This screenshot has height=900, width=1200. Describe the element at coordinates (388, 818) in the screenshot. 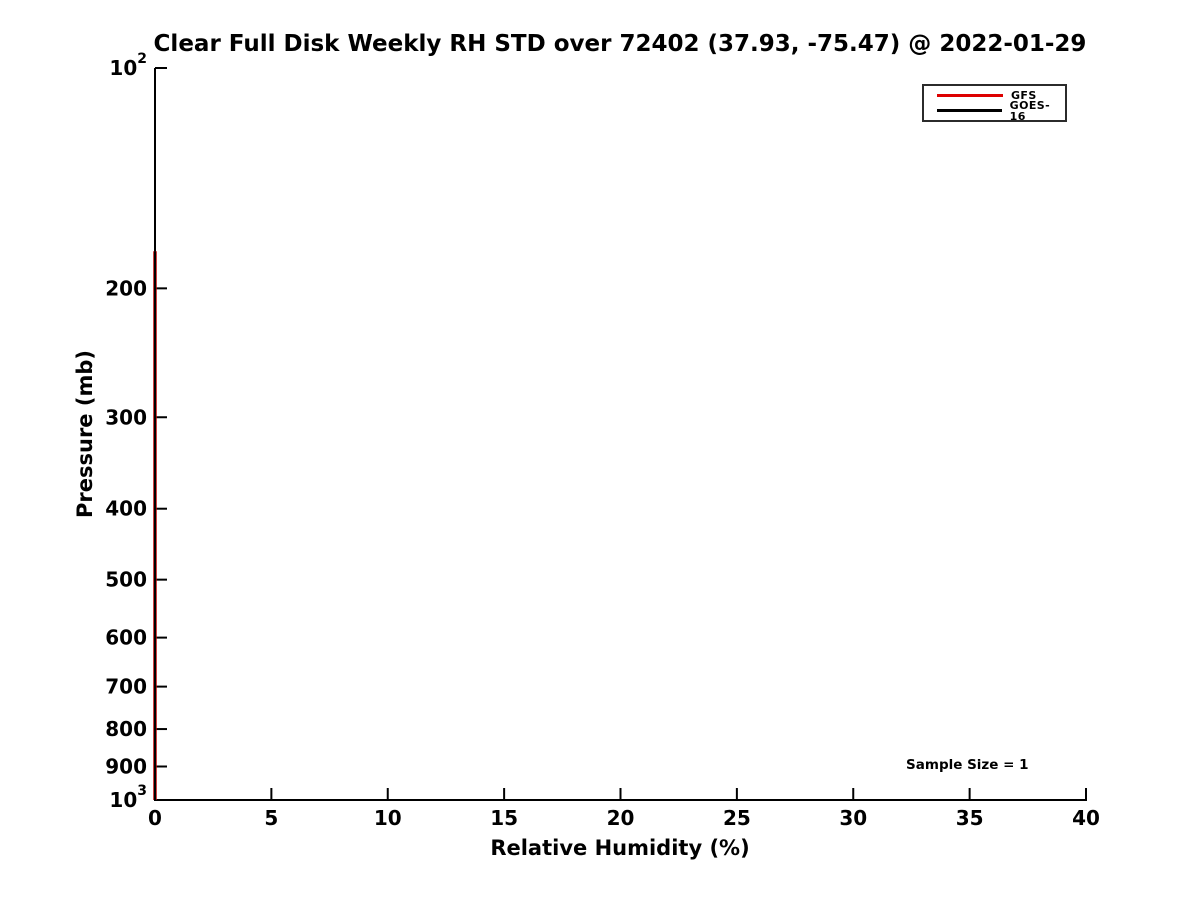

I see `x-tick-label: 10` at that location.